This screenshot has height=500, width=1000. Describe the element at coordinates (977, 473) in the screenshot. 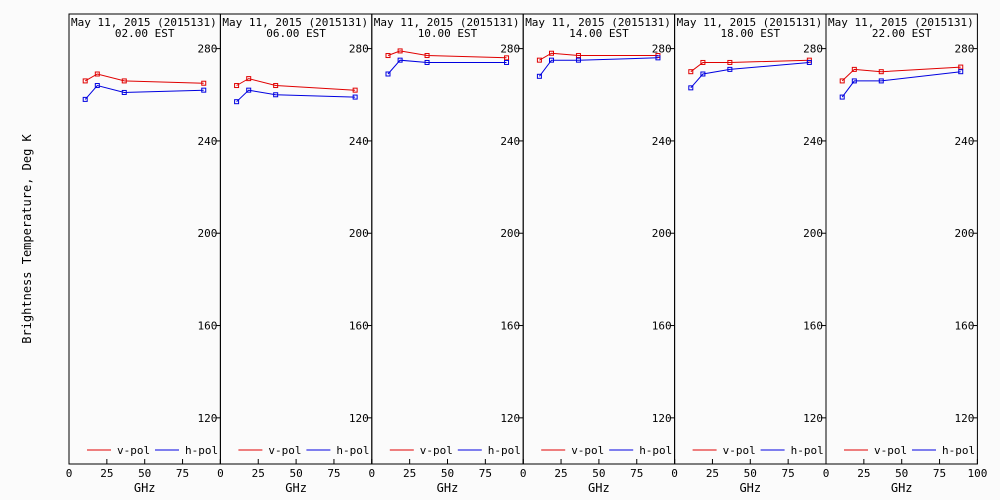

I see `x-tick-label: 100` at that location.